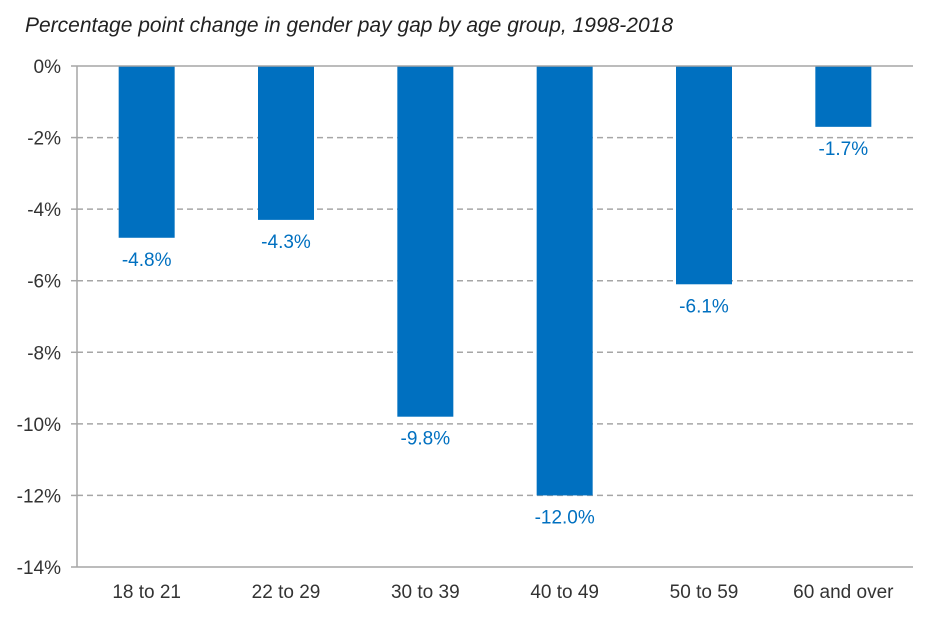  Describe the element at coordinates (44, 139) in the screenshot. I see `y-tick-label: -2%` at that location.